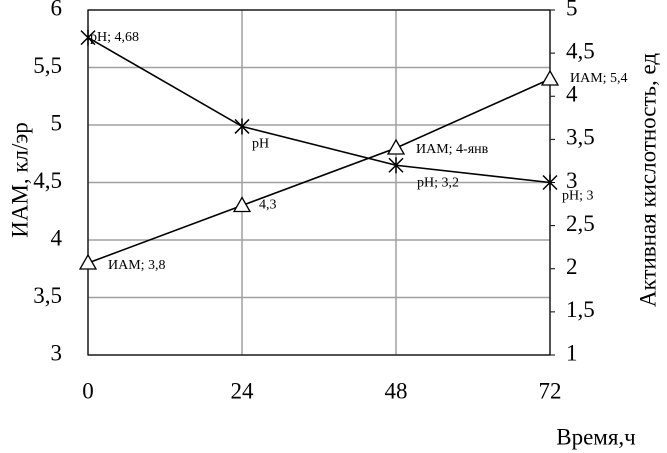  What do you see at coordinates (47, 180) in the screenshot?
I see `y-tick-label: 4,5` at bounding box center [47, 180].